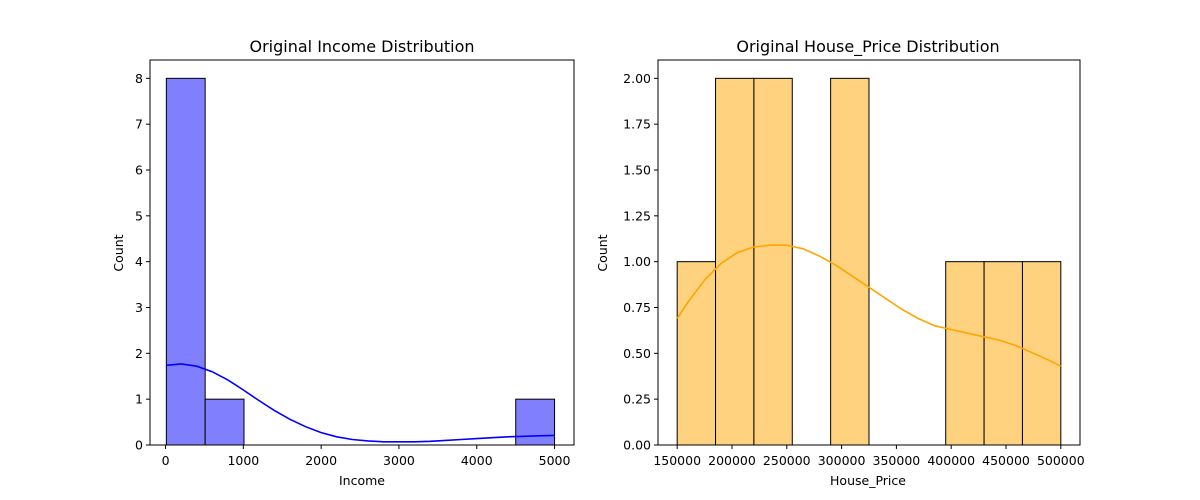 Image resolution: width=1200 pixels, height=500 pixels. What do you see at coordinates (637, 124) in the screenshot?
I see `y-tick-label: 1.75` at bounding box center [637, 124].